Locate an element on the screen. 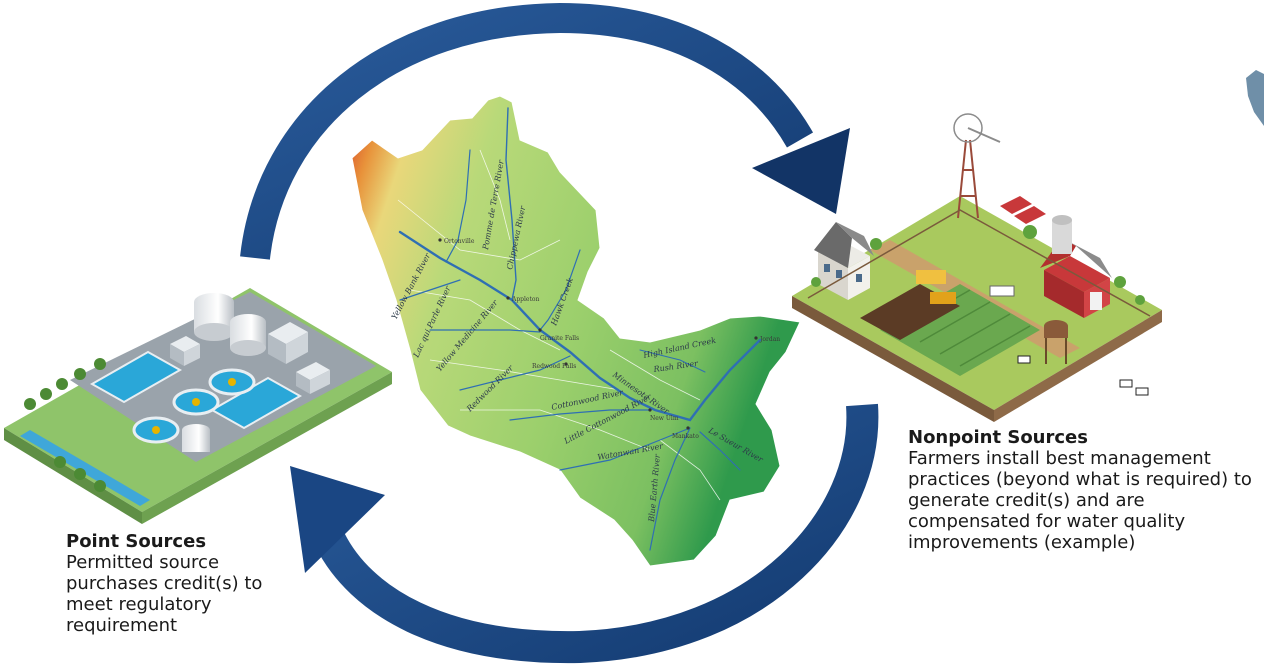  hawk-creek-line is located at coordinates (560, 290).